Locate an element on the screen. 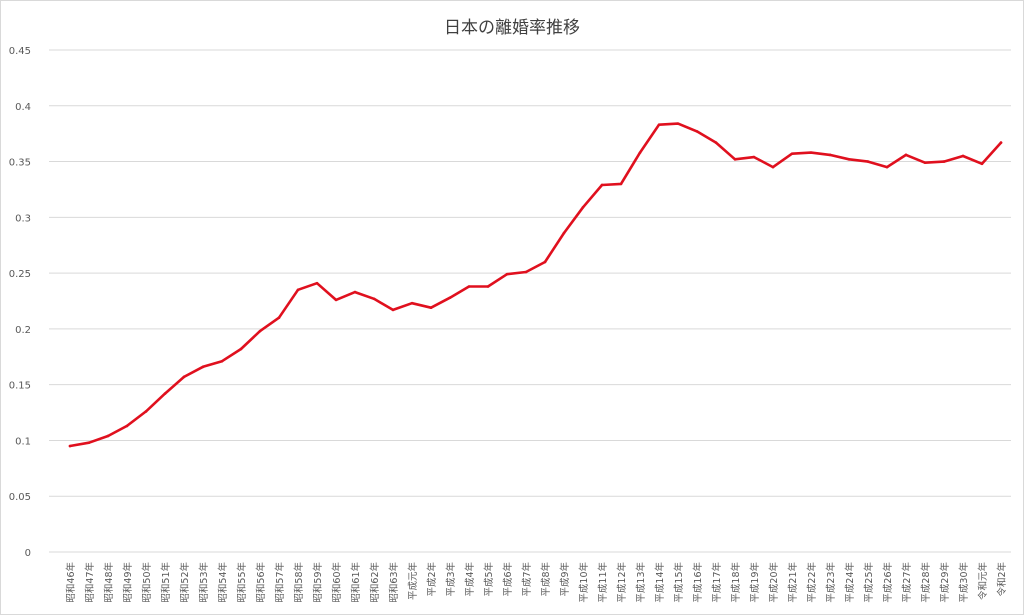  x-tick-label: 昭和61年 is located at coordinates (356, 582).